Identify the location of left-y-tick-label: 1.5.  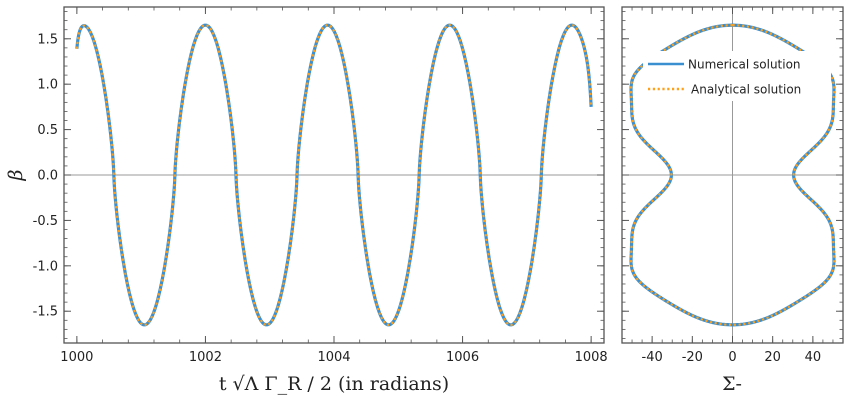
(47, 39).